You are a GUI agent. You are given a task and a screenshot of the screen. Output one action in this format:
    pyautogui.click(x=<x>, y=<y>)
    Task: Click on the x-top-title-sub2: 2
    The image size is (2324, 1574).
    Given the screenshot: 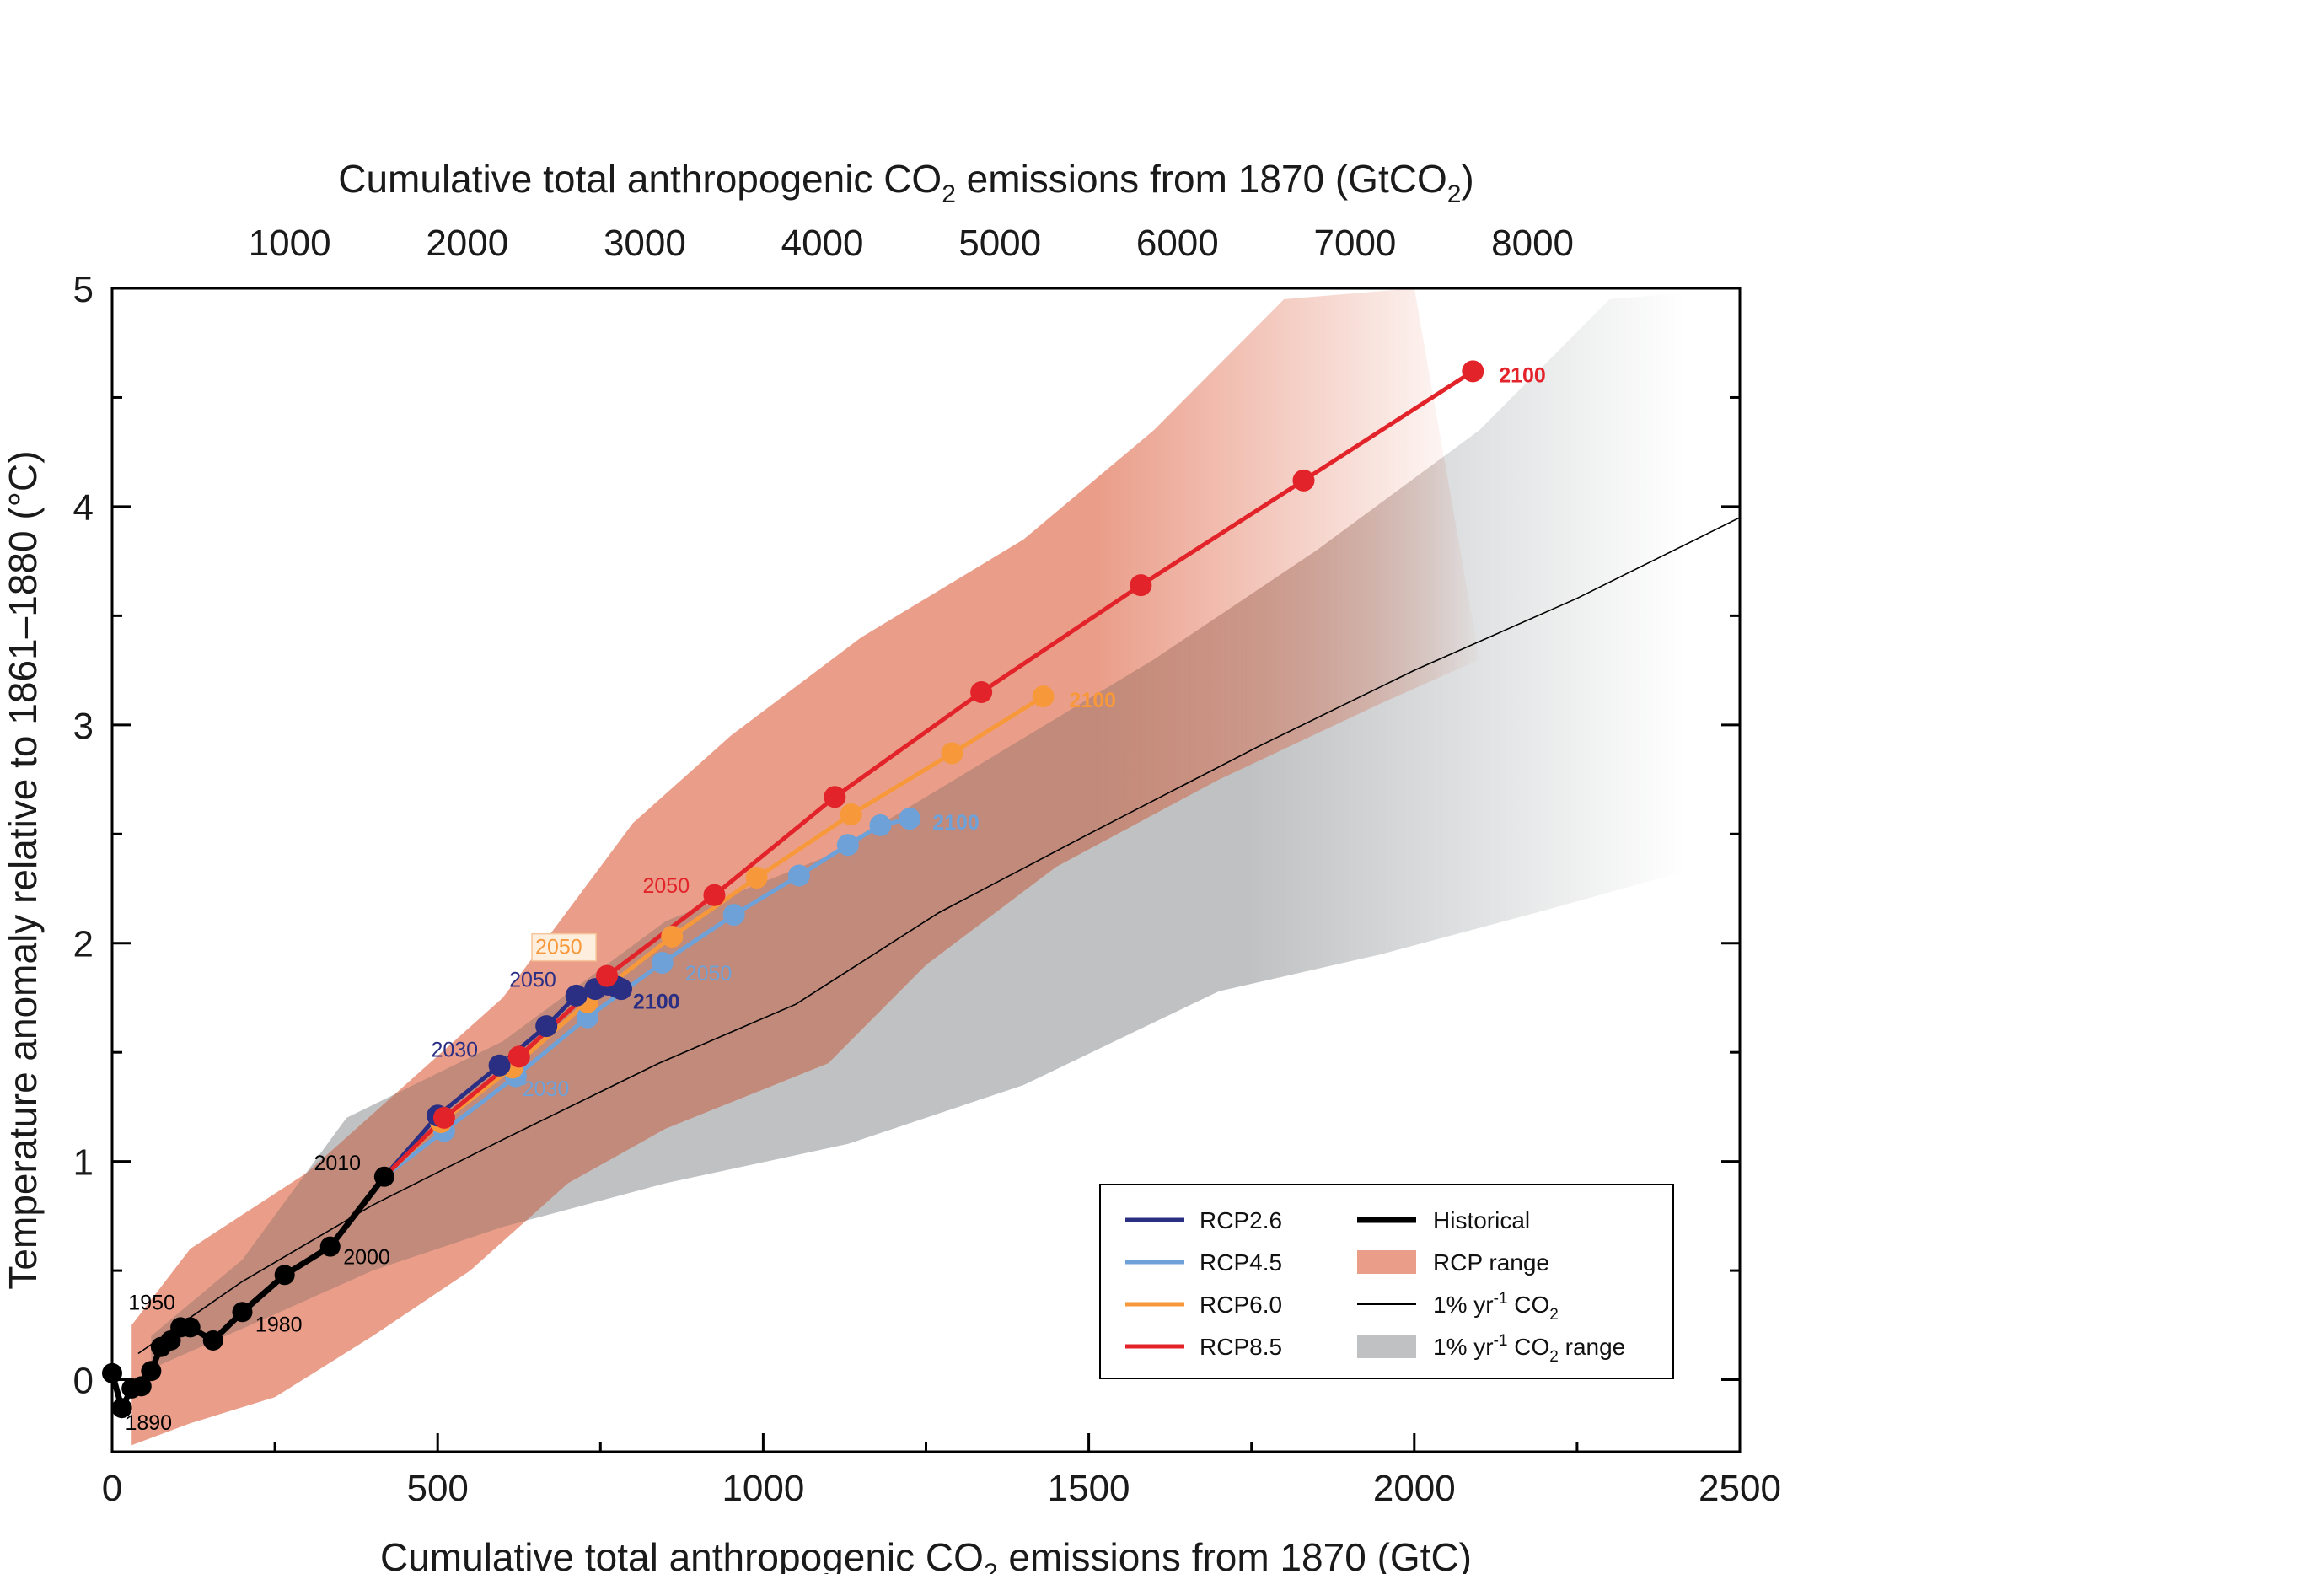 What is the action you would take?
    pyautogui.click(x=1454, y=194)
    